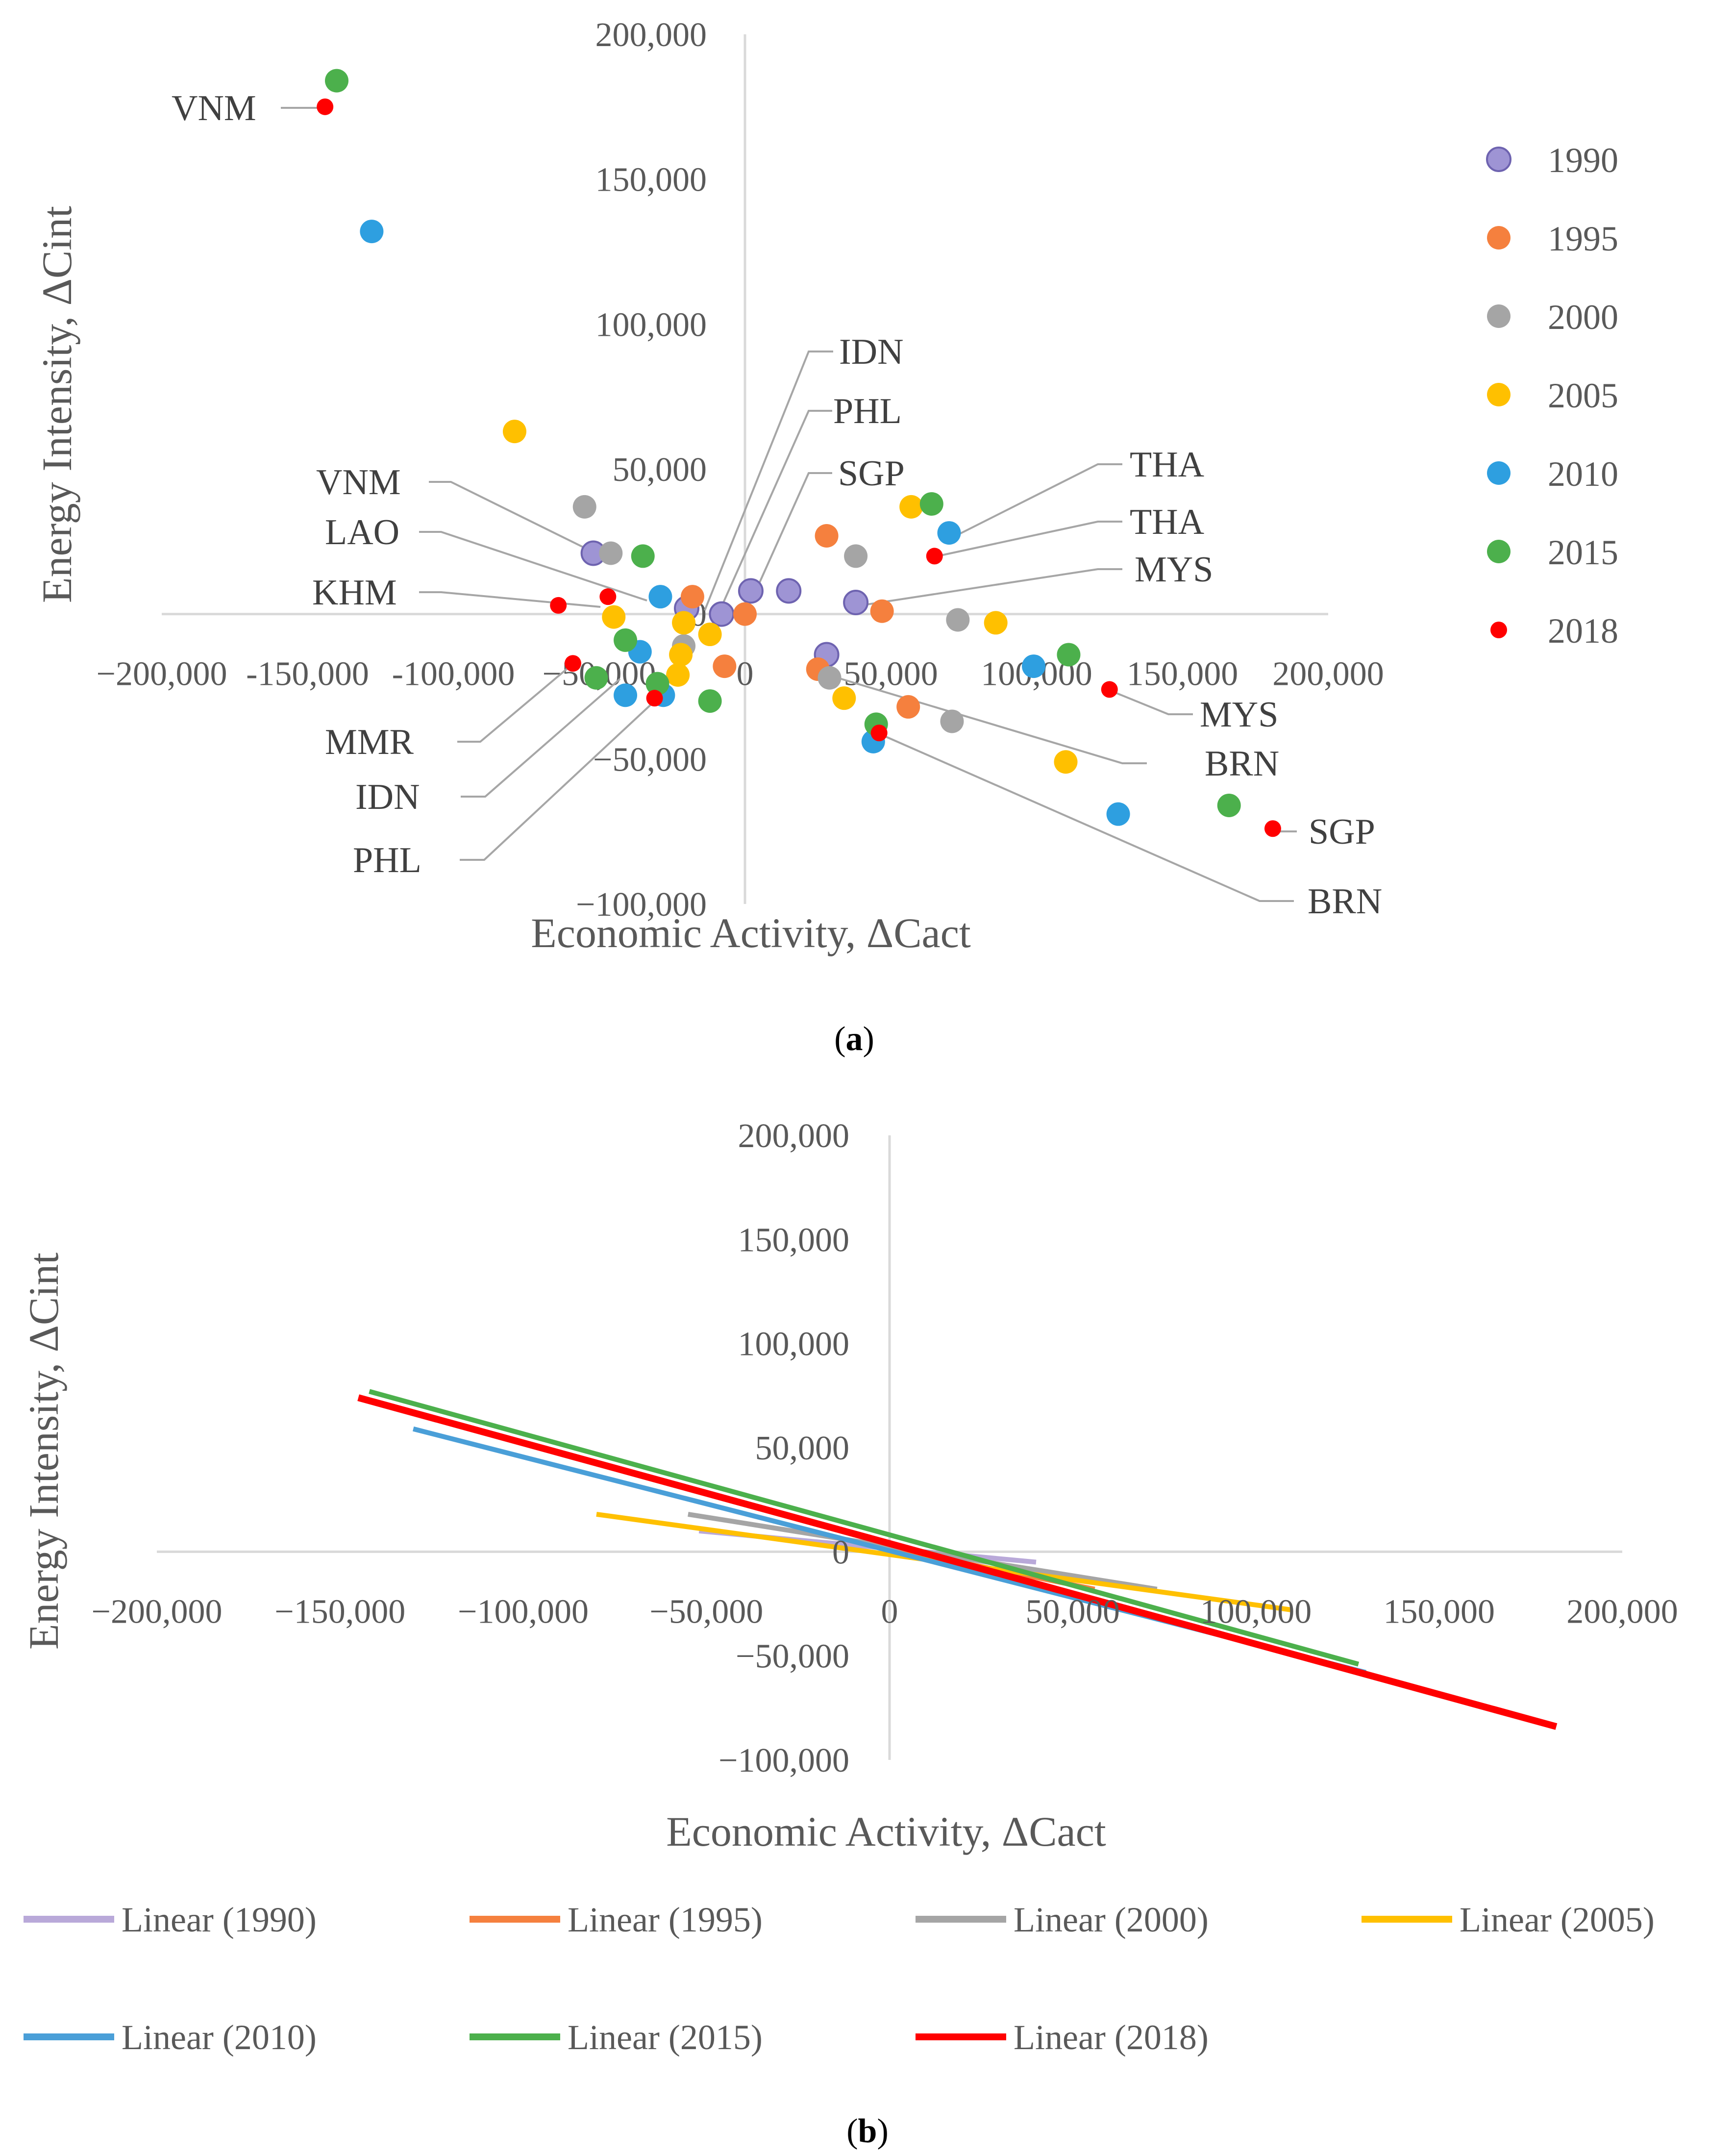  I want to click on pb-x-tick-label: −100,000, so click(523, 1611).